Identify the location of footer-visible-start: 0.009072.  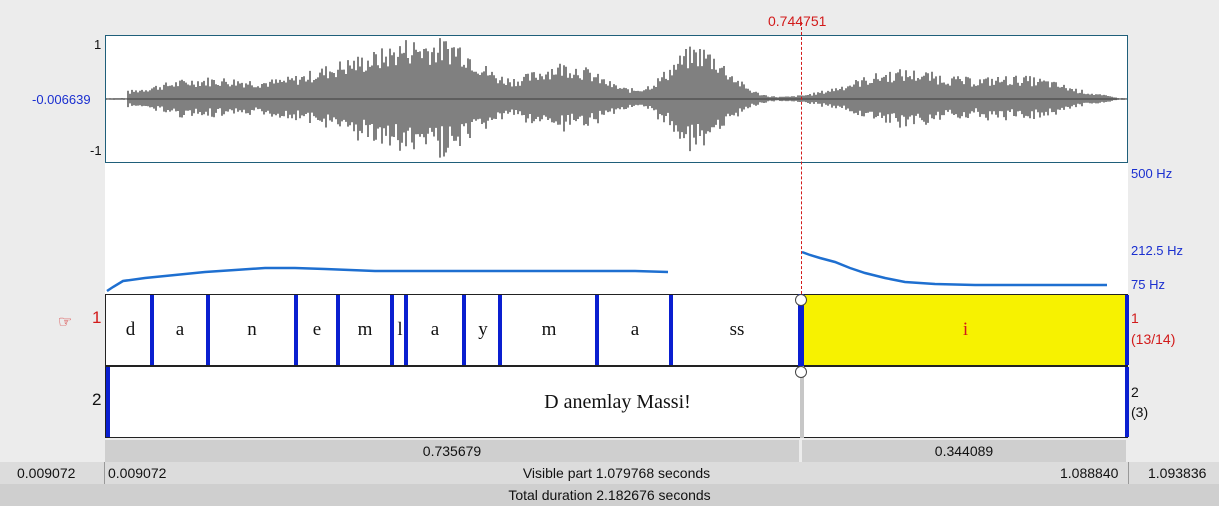
(137, 473).